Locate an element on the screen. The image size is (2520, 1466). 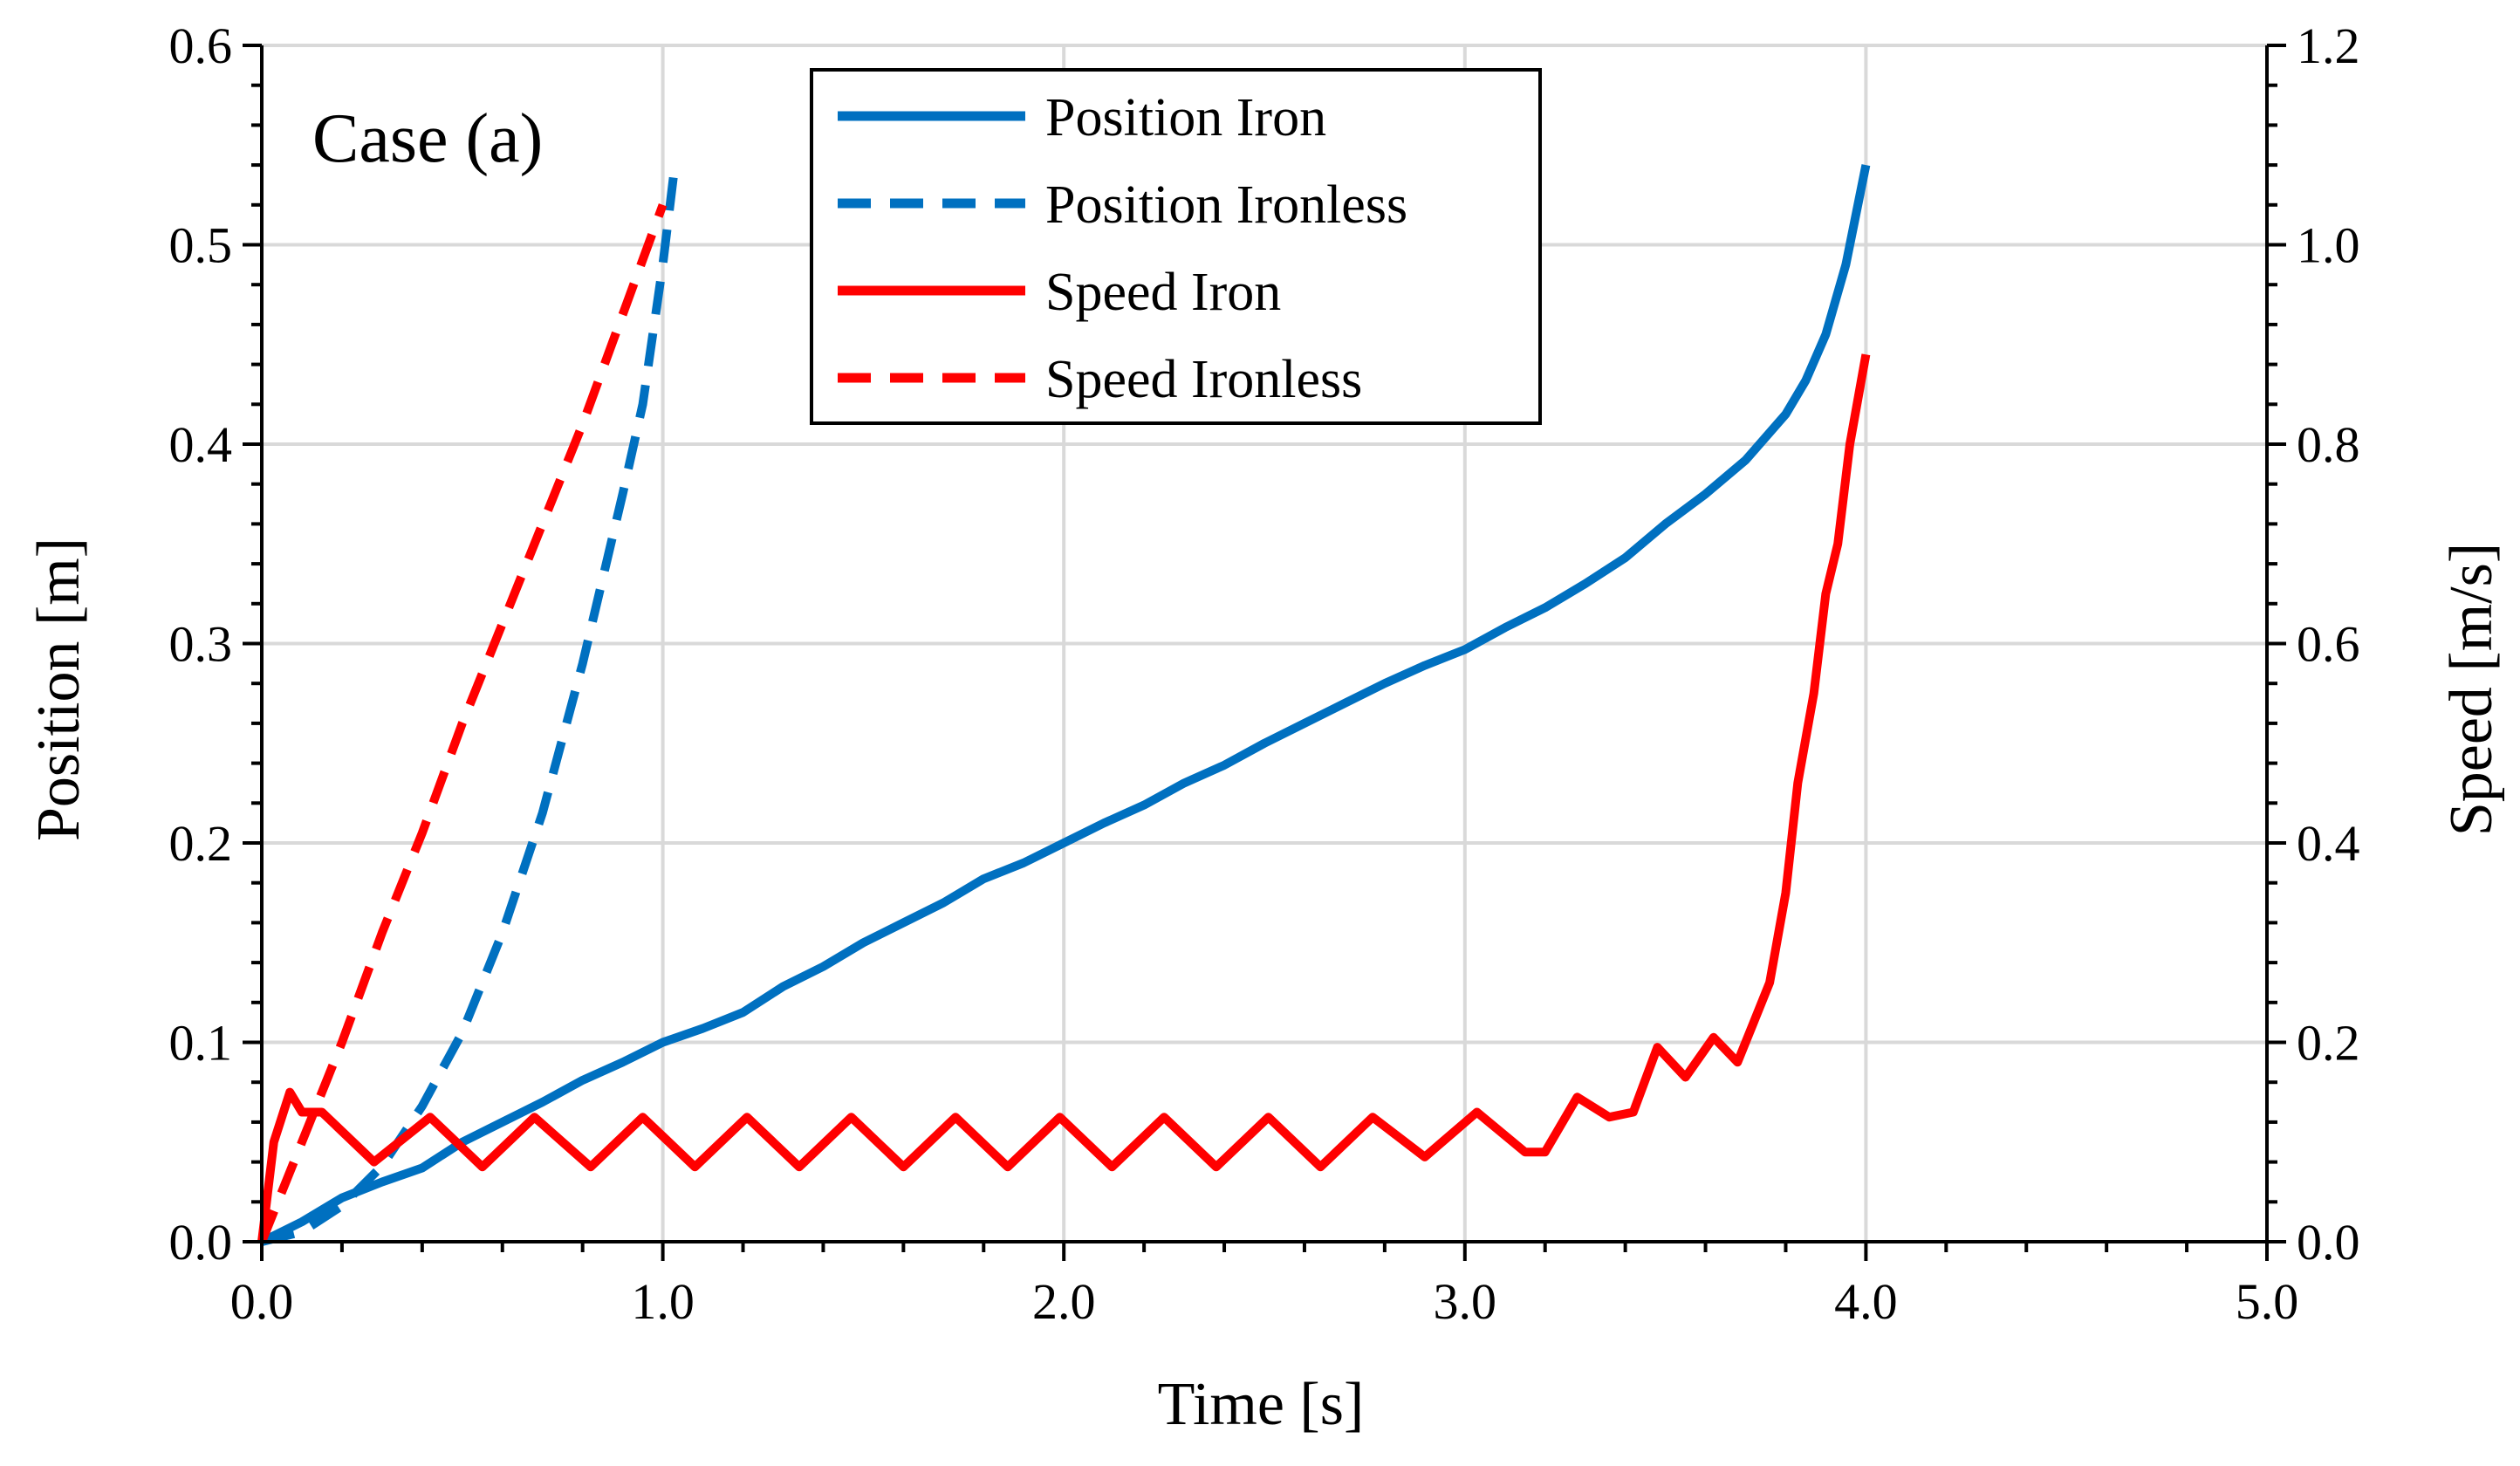
legend-item-position-ironless: Position Ironless is located at coordinates (1122, 205).